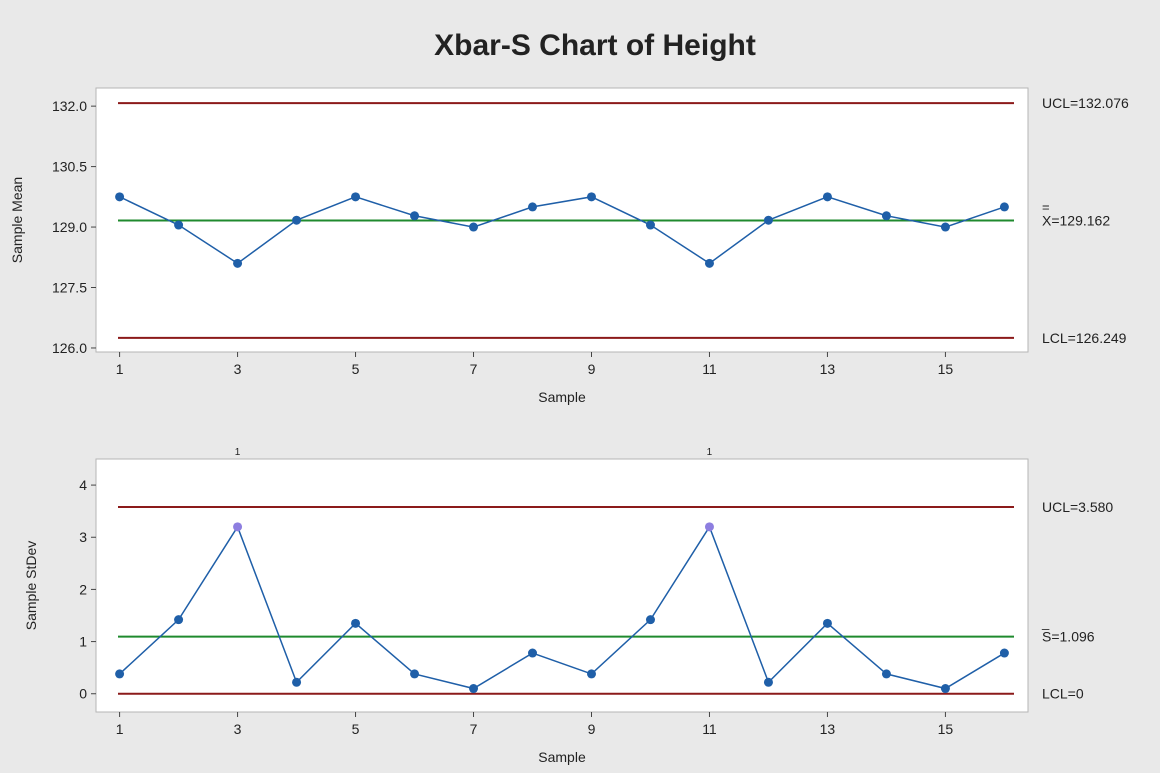 The height and width of the screenshot is (773, 1160). What do you see at coordinates (69, 227) in the screenshot?
I see `y-tick-label: 129.0` at bounding box center [69, 227].